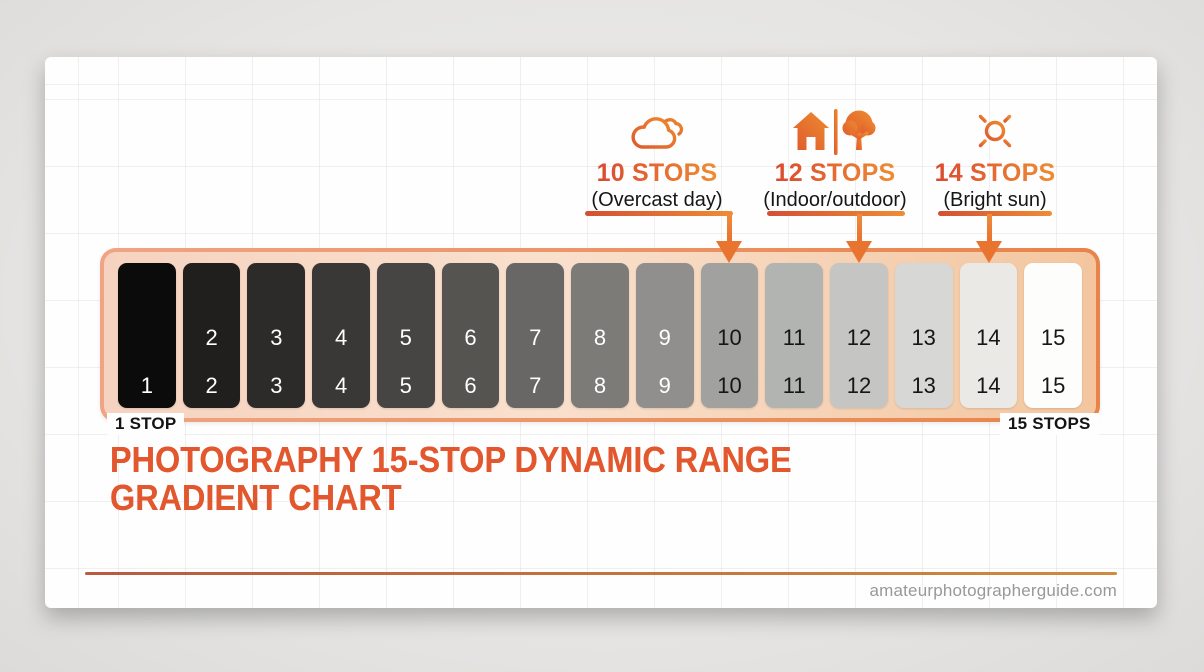 This screenshot has width=1204, height=672. I want to click on bar-start-label: 1 STOP, so click(146, 424).